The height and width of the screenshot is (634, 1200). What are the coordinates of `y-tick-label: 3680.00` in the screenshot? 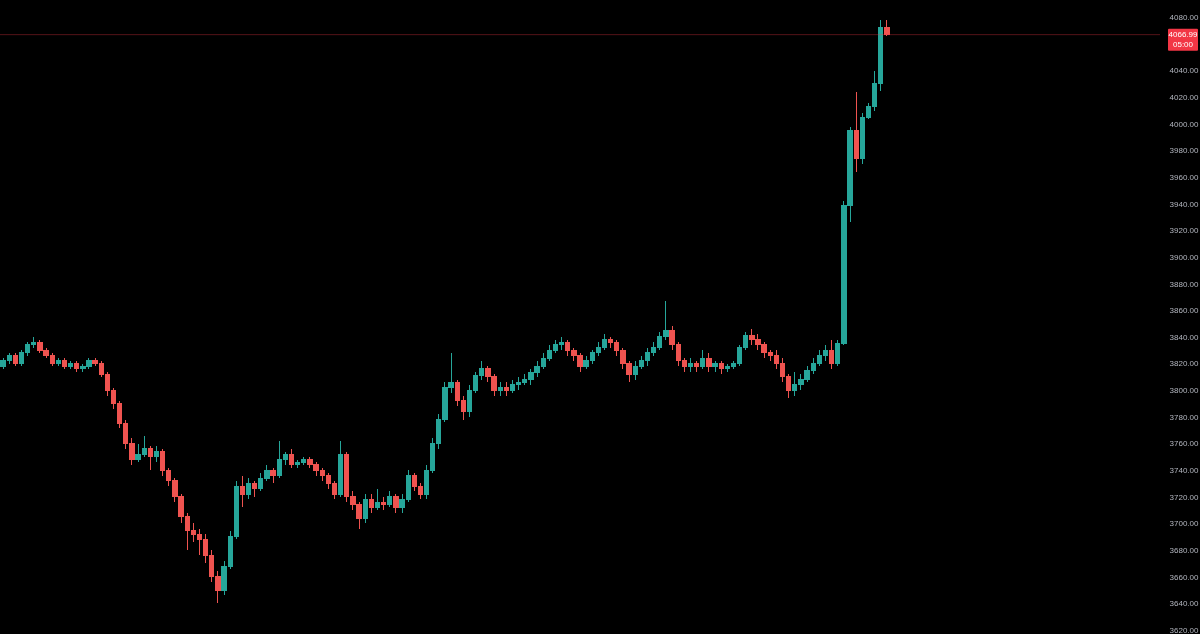 It's located at (1184, 550).